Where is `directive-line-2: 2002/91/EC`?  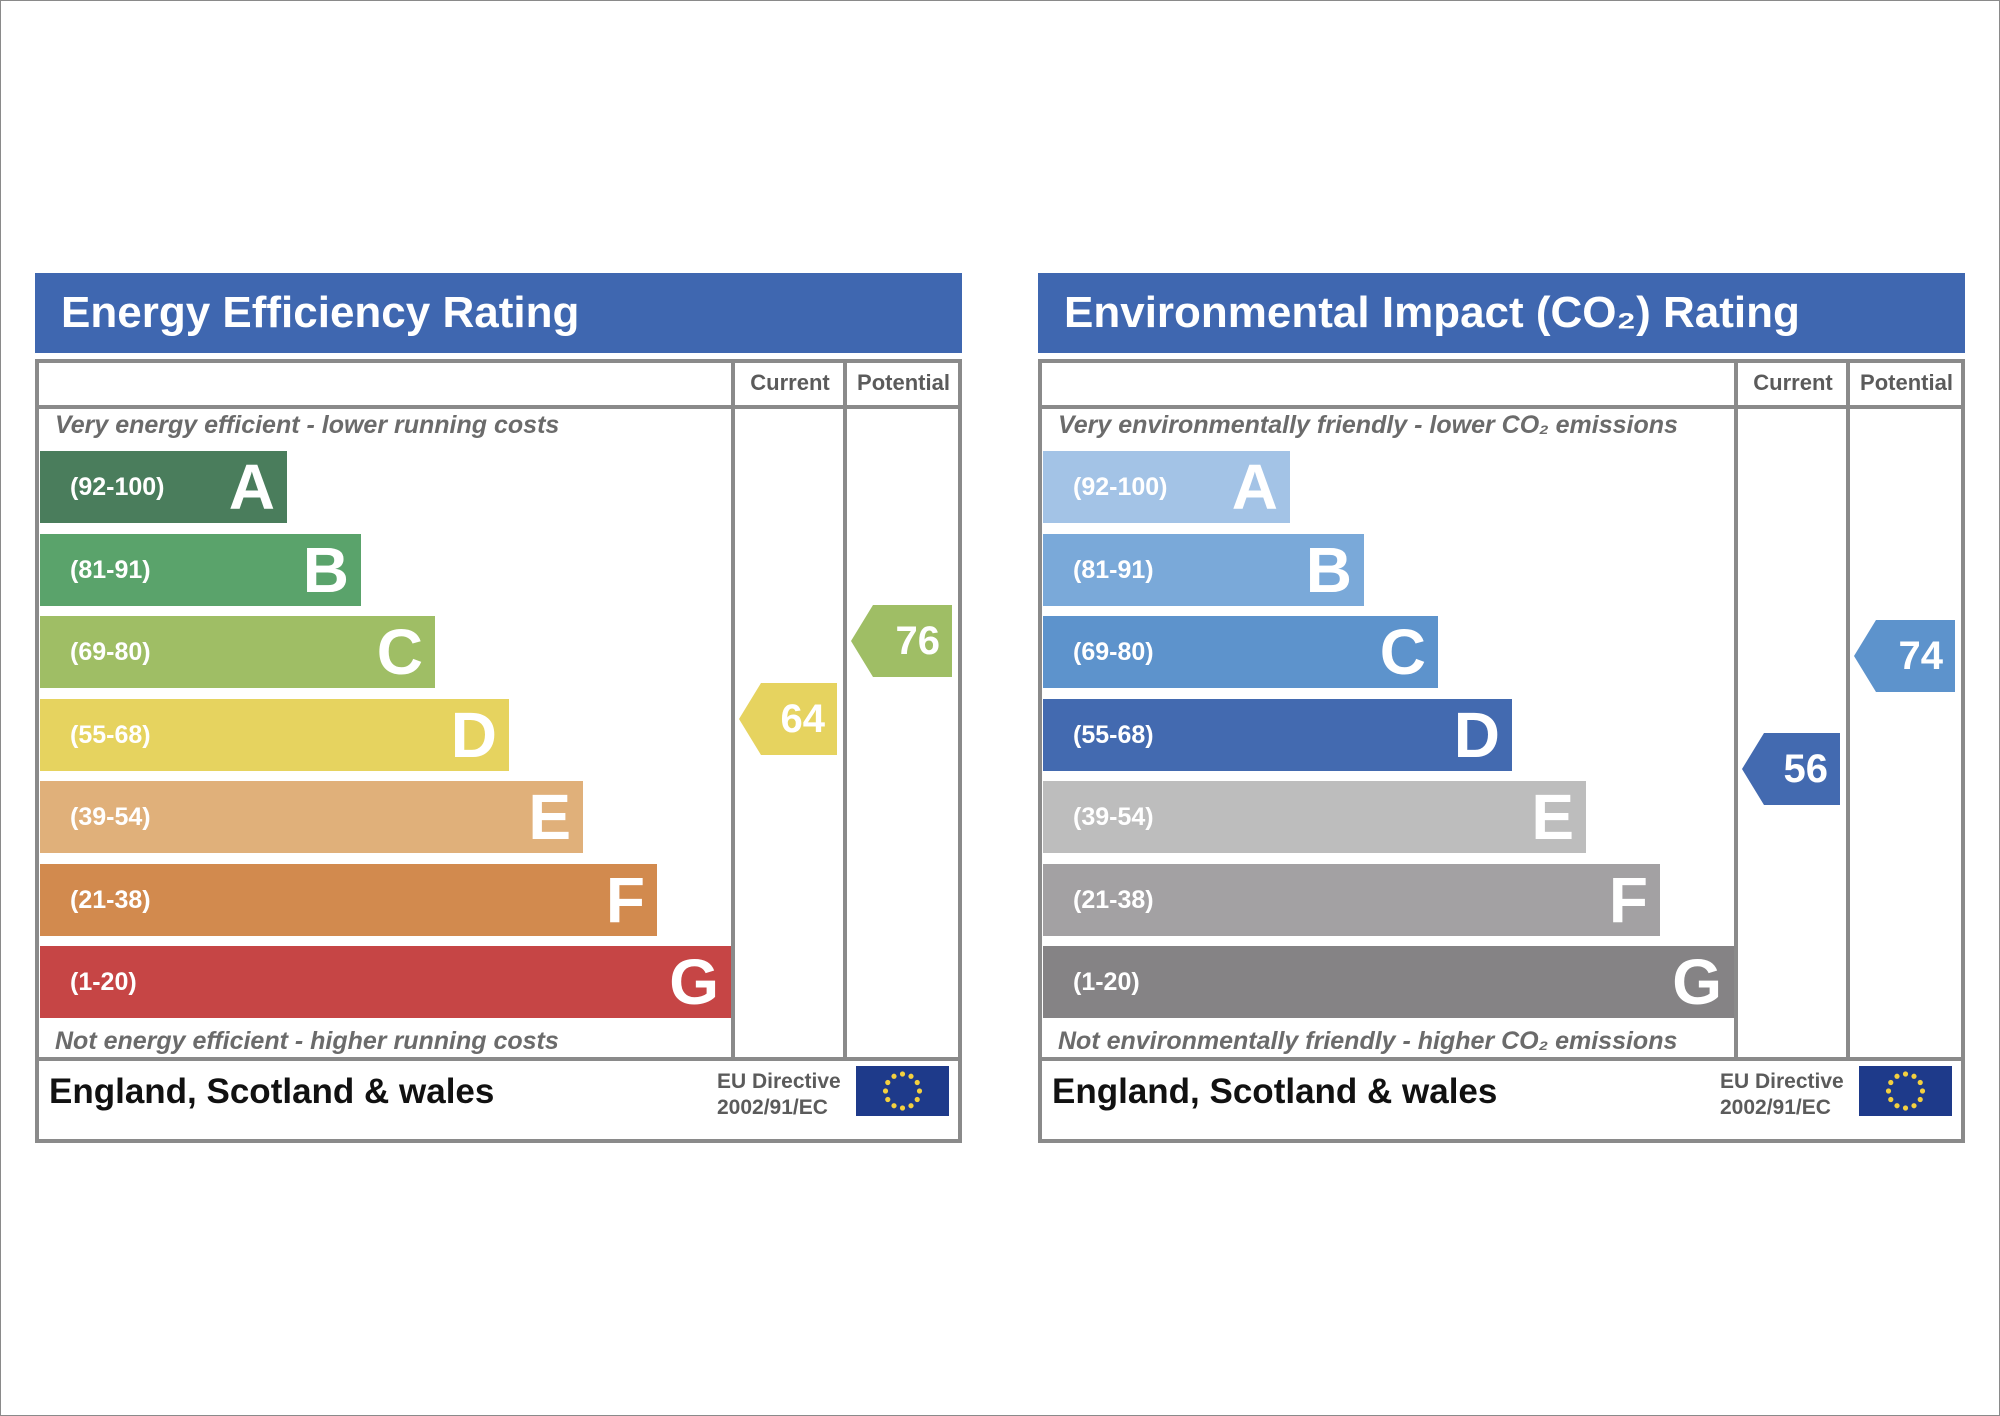
directive-line-2: 2002/91/EC is located at coordinates (1775, 1107).